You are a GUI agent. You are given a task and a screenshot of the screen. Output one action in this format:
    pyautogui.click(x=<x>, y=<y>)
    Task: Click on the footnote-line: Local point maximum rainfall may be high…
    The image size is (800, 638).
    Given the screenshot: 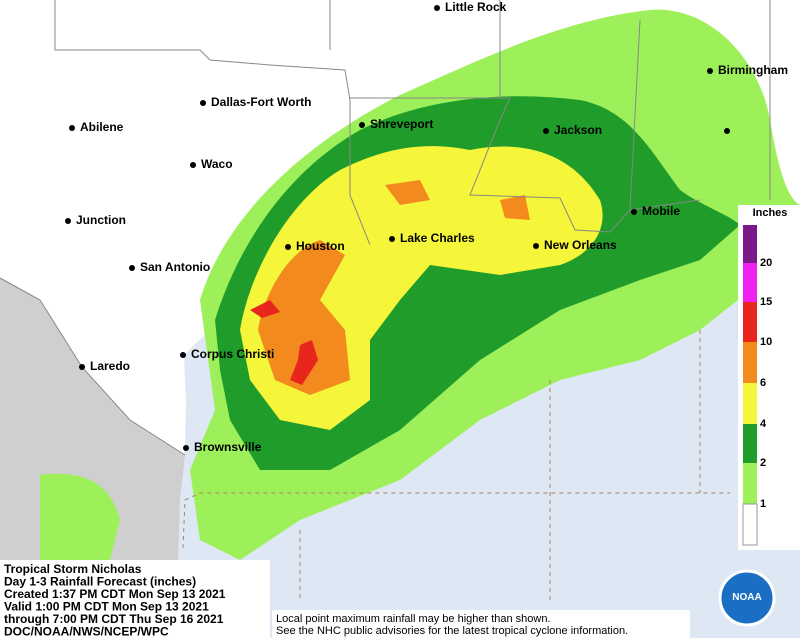 What is the action you would take?
    pyautogui.click(x=413, y=619)
    